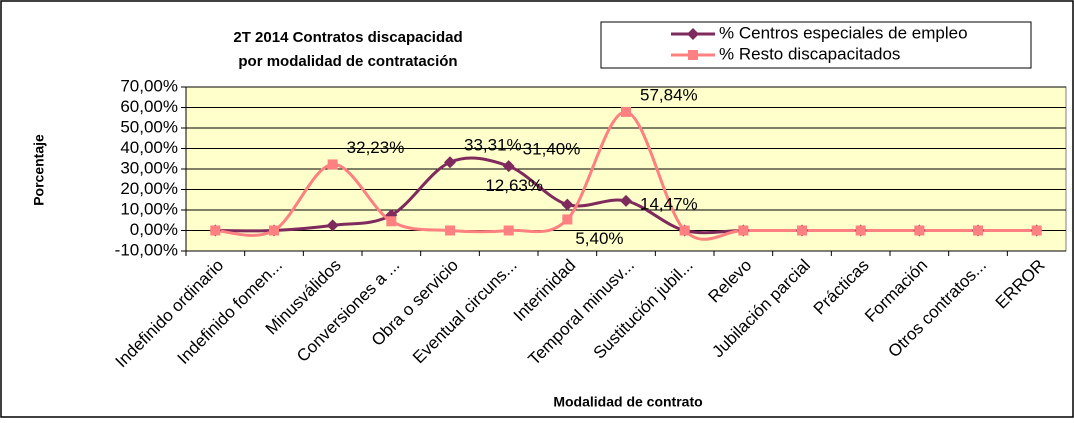  Describe the element at coordinates (146, 249) in the screenshot. I see `y-tick-label: -10,00%` at that location.